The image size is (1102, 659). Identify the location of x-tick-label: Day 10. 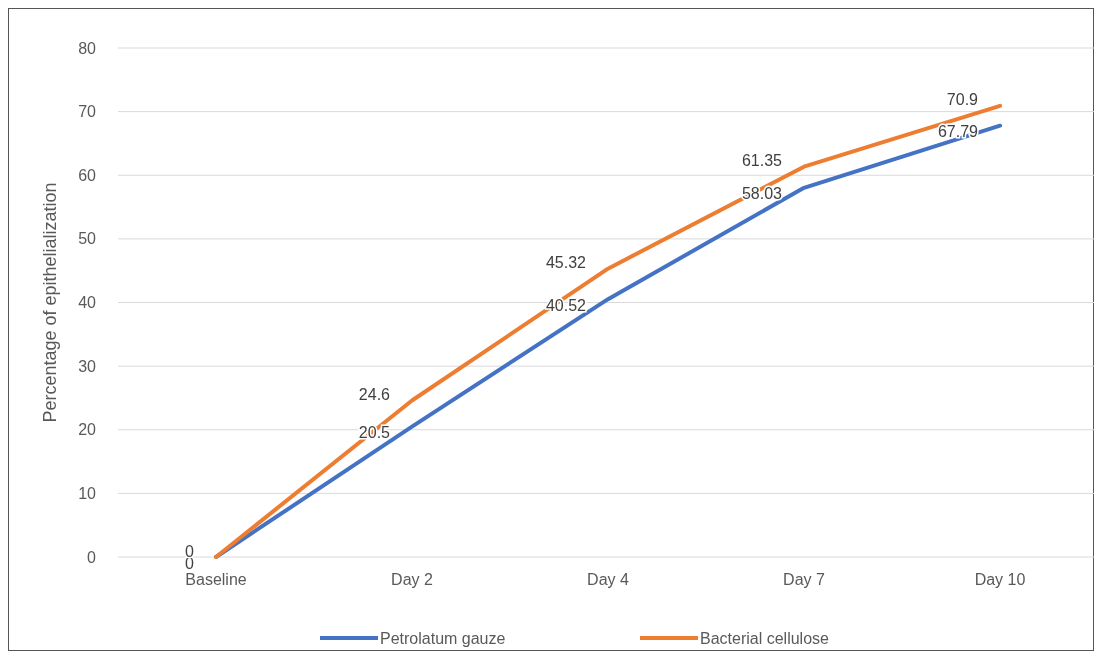
(1000, 579).